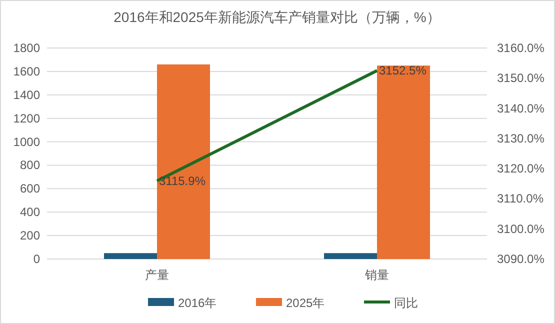 Image resolution: width=555 pixels, height=324 pixels. I want to click on y-tick-label: 1600, so click(26, 71).